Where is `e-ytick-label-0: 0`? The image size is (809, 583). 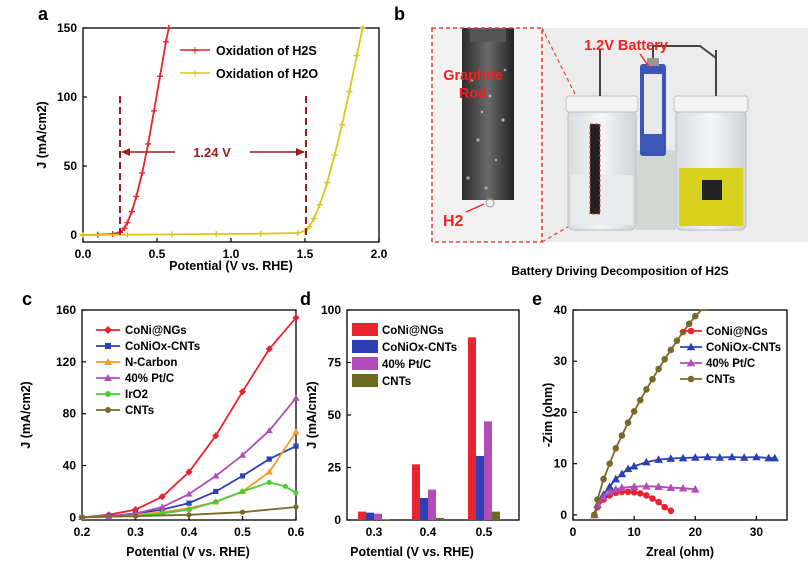
e-ytick-label-0: 0 is located at coordinates (563, 515).